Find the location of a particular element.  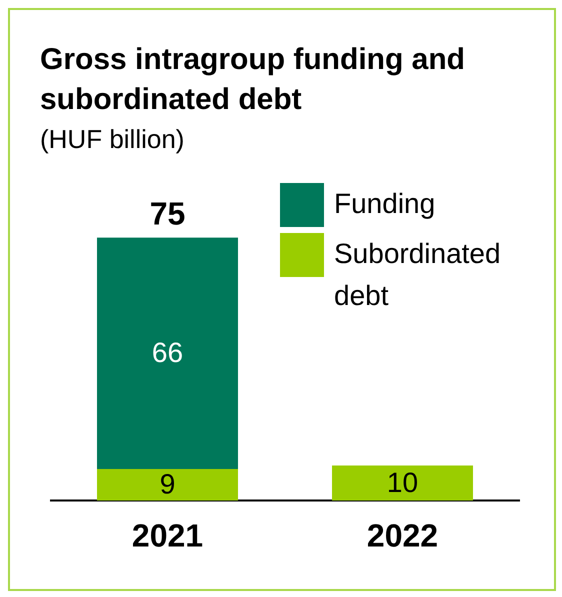

data-label: 9 is located at coordinates (168, 484).